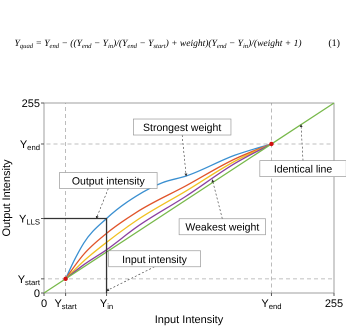 The image size is (346, 326). Describe the element at coordinates (31, 104) in the screenshot. I see `y-tick-label: 255` at that location.